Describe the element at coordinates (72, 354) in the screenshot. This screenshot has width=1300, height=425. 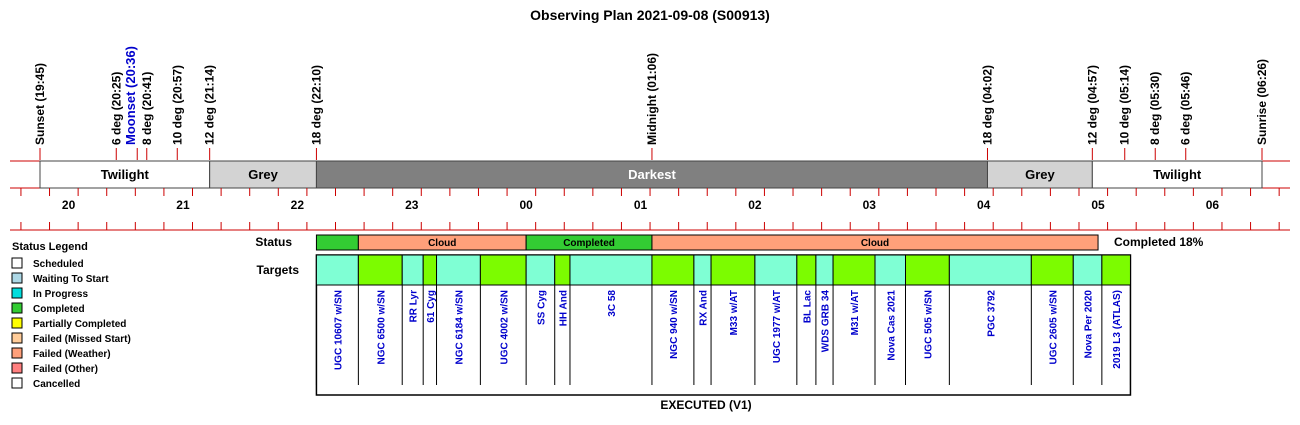
I see `legend-label: Failed (Weather)` at that location.